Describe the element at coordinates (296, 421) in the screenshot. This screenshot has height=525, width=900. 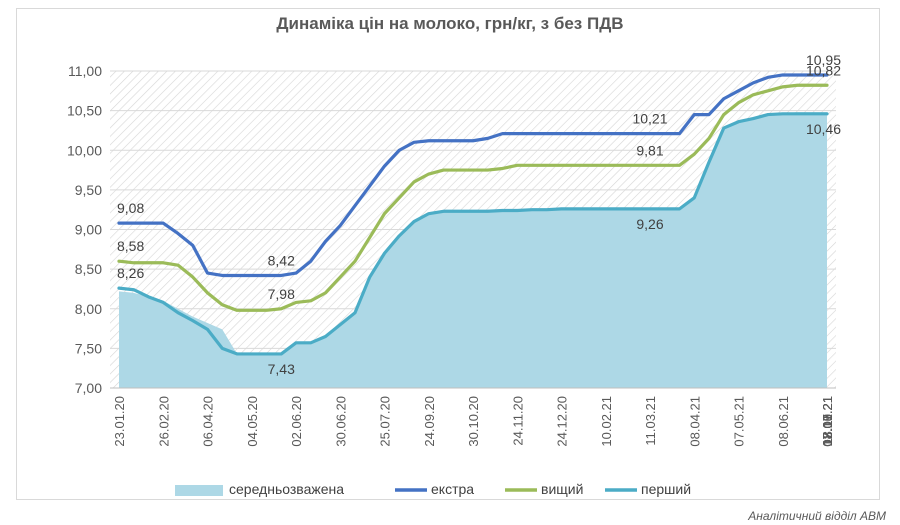
I see `x-tick-label: 02.06.20` at that location.